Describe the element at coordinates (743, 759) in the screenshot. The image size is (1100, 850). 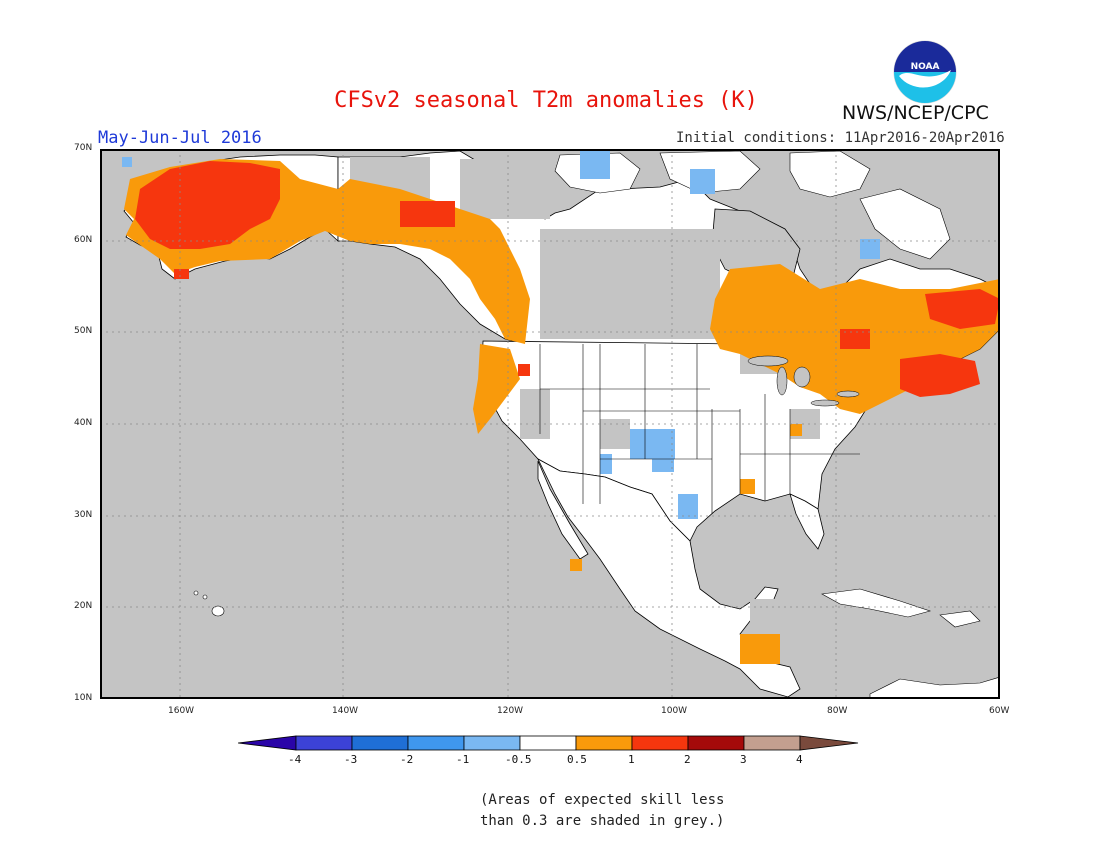
I see `legend-label-3: 3` at that location.